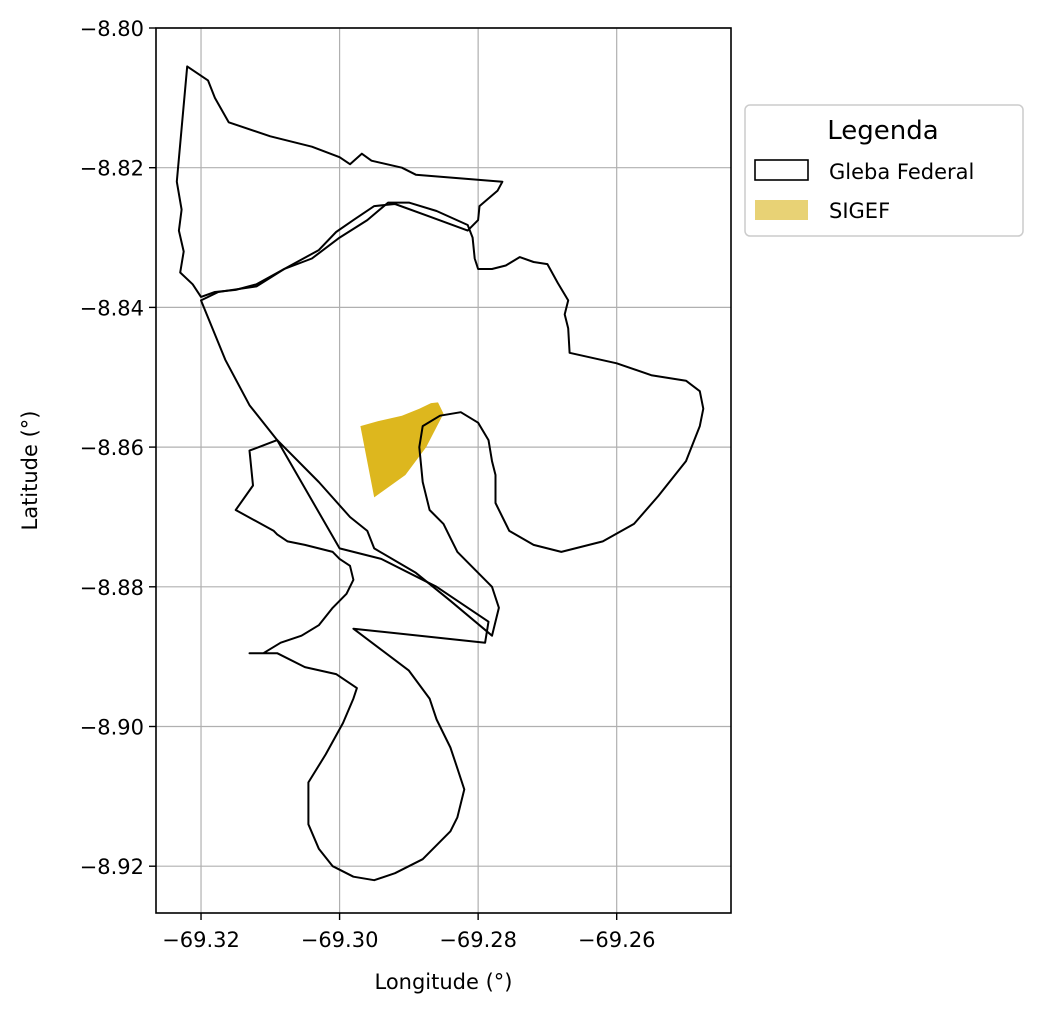  Describe the element at coordinates (112, 867) in the screenshot. I see `y-tick-label: −8.92` at that location.